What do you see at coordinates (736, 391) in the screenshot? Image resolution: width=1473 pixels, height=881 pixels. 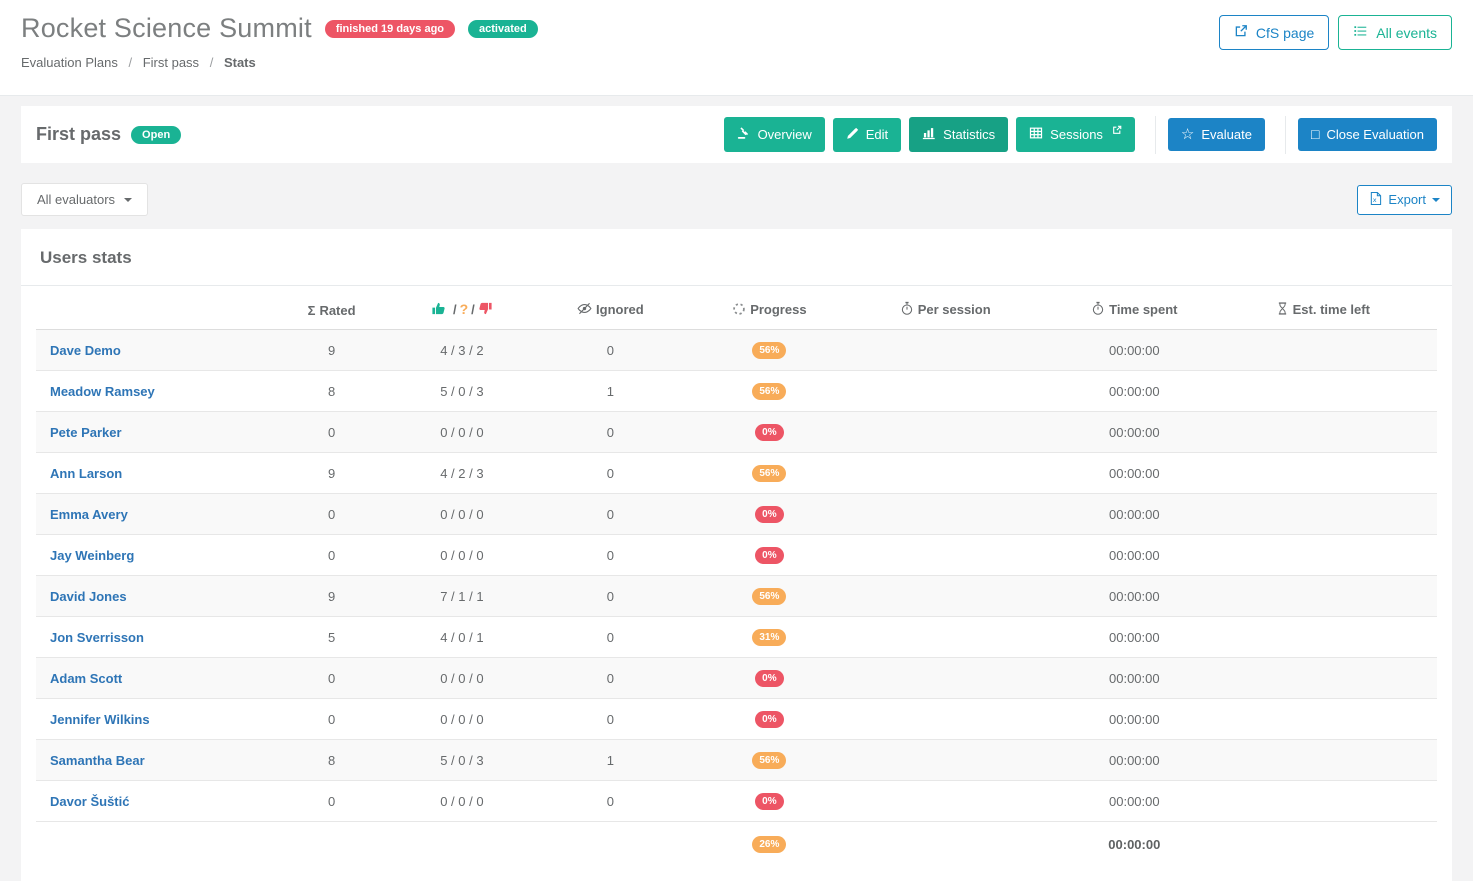 I see `table-row: Meadow Ramsey 8 5 / 0 / 3 1 56% 00:00:00` at bounding box center [736, 391].